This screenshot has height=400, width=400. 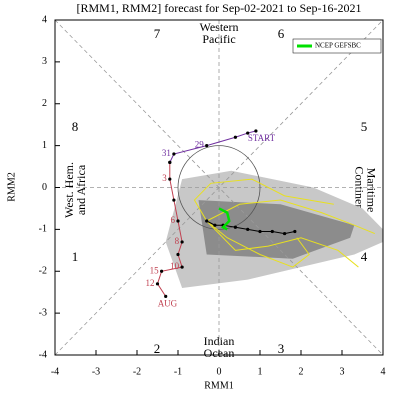 I want to click on point-label: START, so click(x=262, y=138).